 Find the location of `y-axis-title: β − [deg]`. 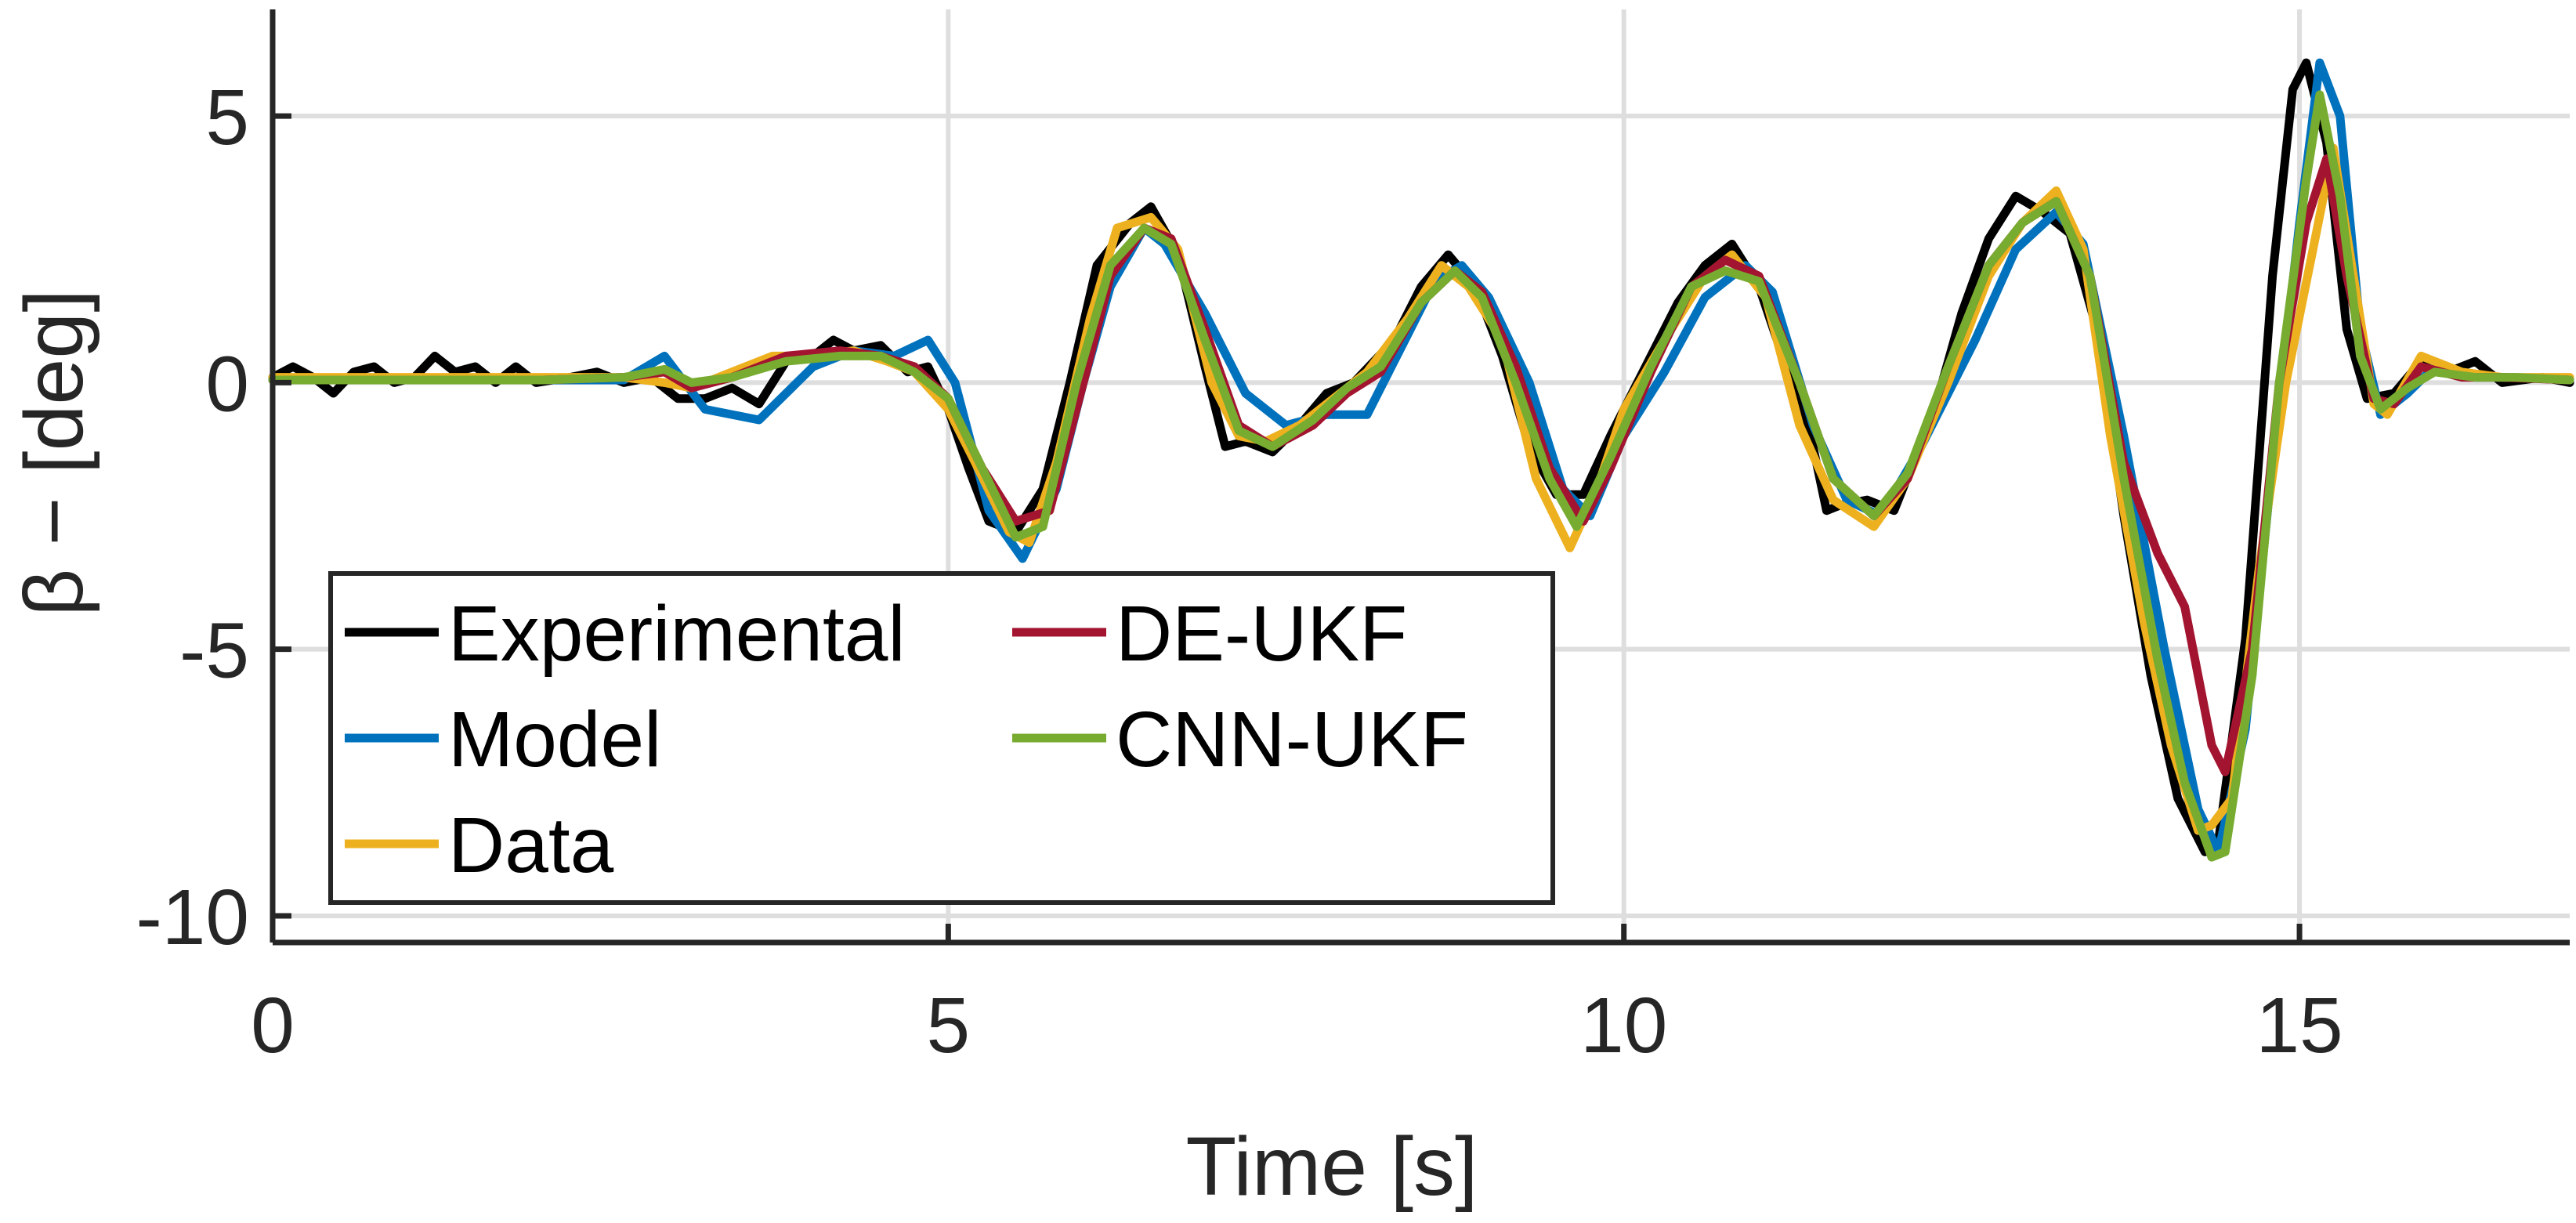

y-axis-title: β − [deg] is located at coordinates (54, 453).